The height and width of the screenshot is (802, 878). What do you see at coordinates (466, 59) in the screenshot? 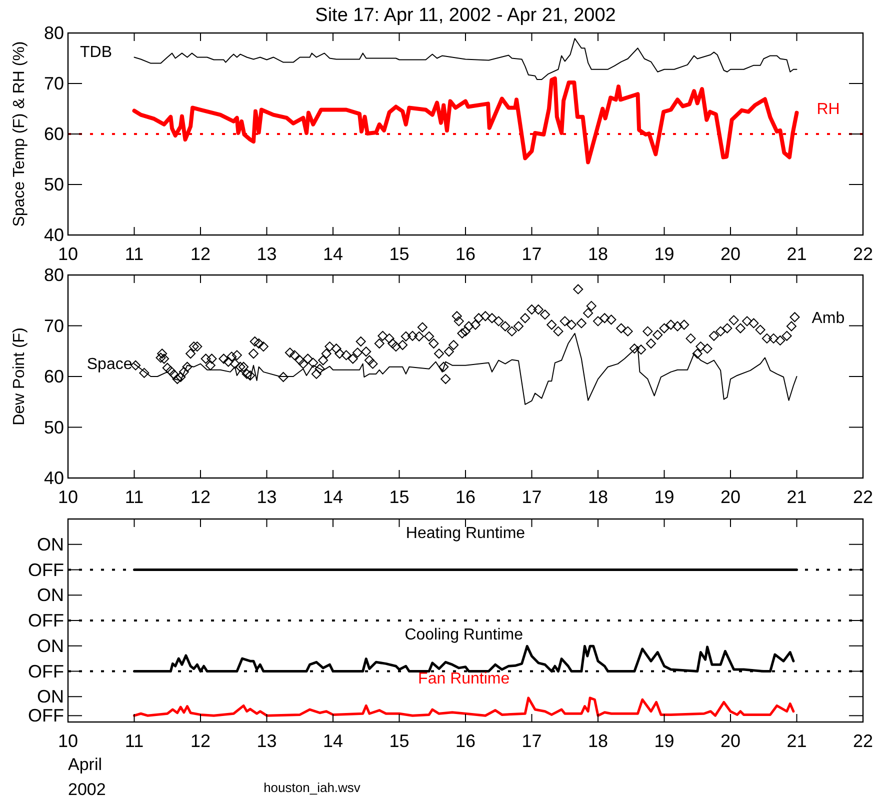
I see `line-series` at bounding box center [466, 59].